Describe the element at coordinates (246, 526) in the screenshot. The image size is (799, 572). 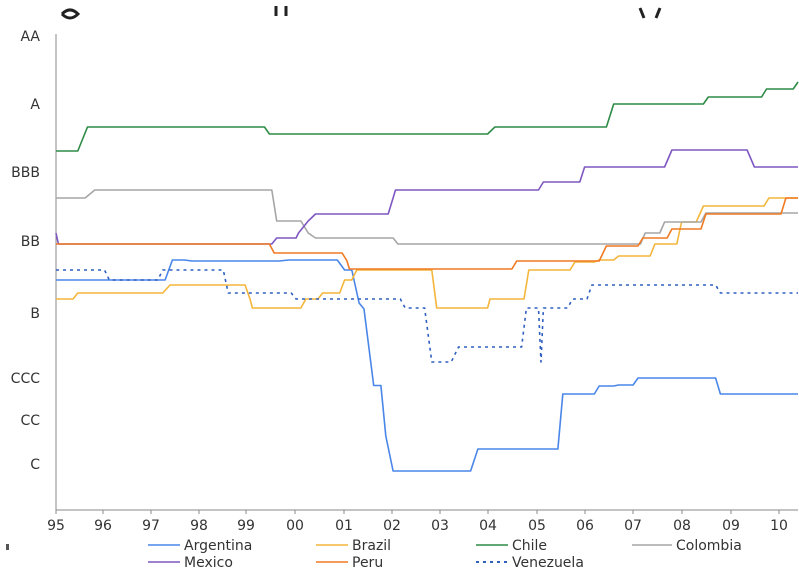
I see `x-tick-label: 99` at that location.